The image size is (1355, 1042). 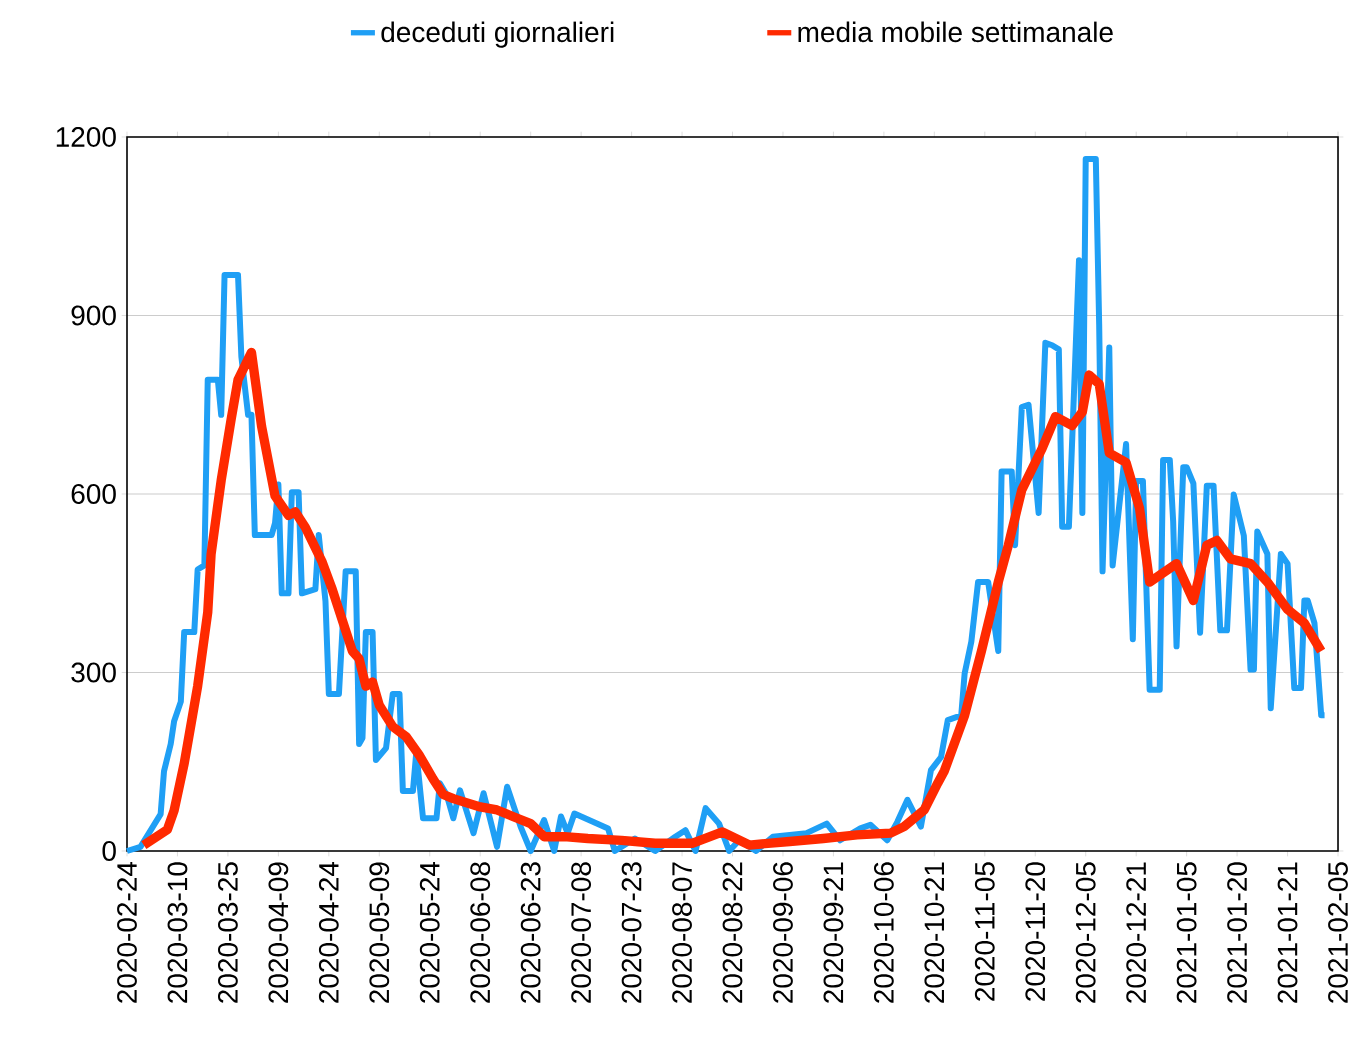 I want to click on x-tick-label: 2021-01-05, so click(x=1186, y=932).